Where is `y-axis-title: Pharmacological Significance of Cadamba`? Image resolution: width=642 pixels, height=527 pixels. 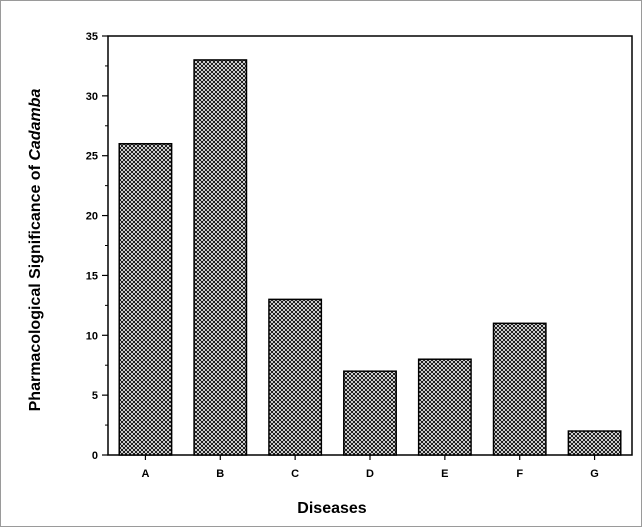
y-axis-title: Pharmacological Significance of Cadamba is located at coordinates (35, 250).